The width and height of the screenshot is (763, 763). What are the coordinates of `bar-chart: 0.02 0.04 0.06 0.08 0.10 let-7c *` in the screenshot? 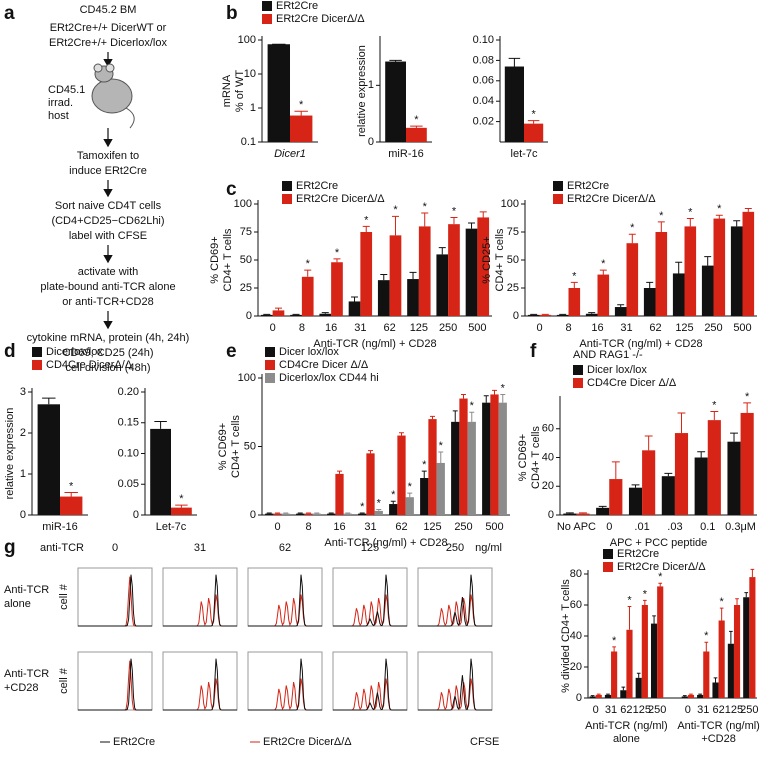 It's located at (510, 97).